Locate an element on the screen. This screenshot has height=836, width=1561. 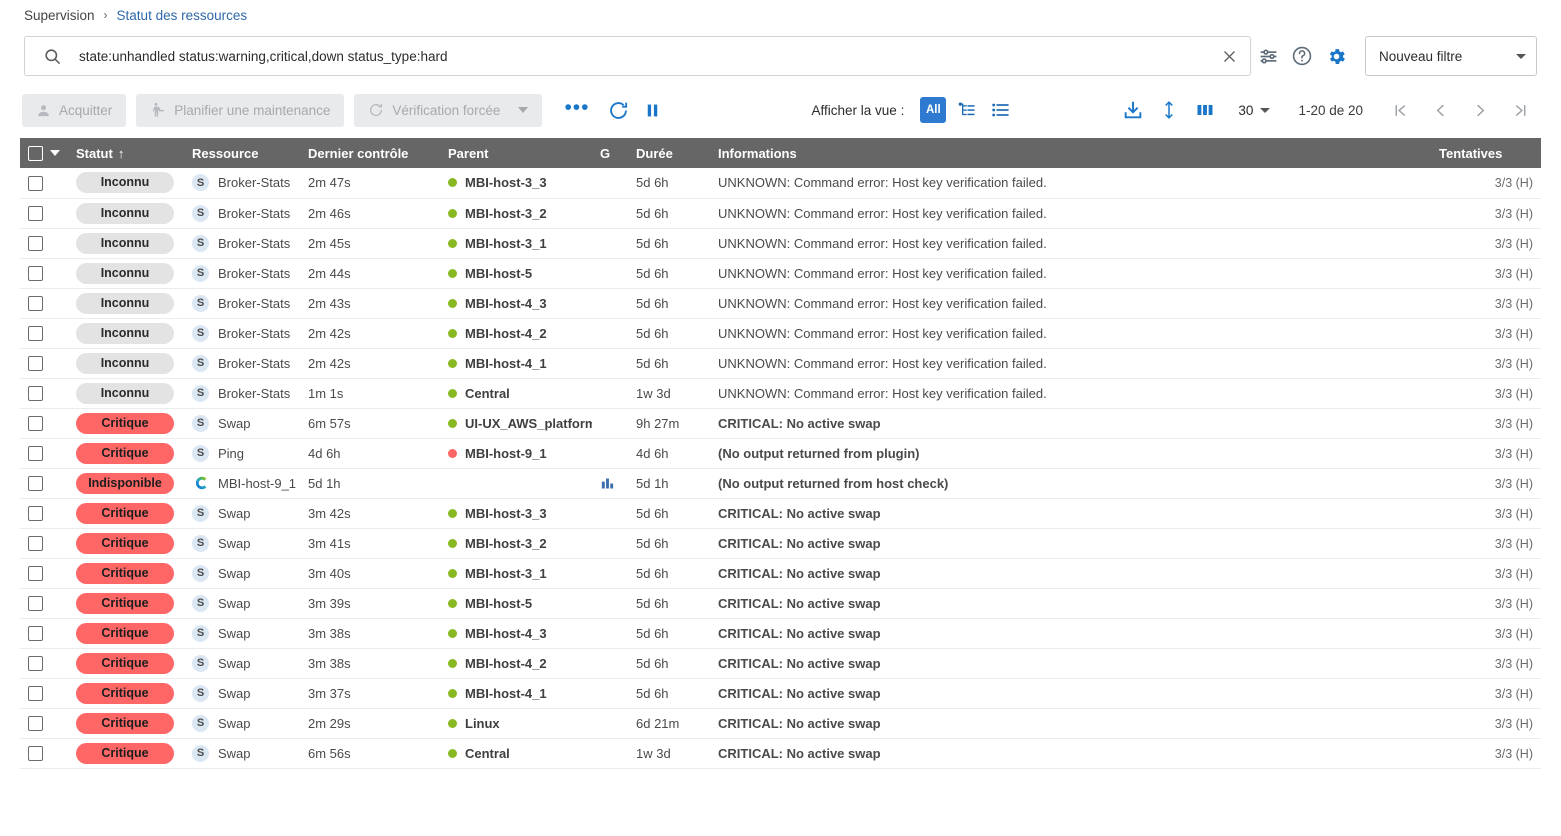
tree-view-icon is located at coordinates (967, 110).